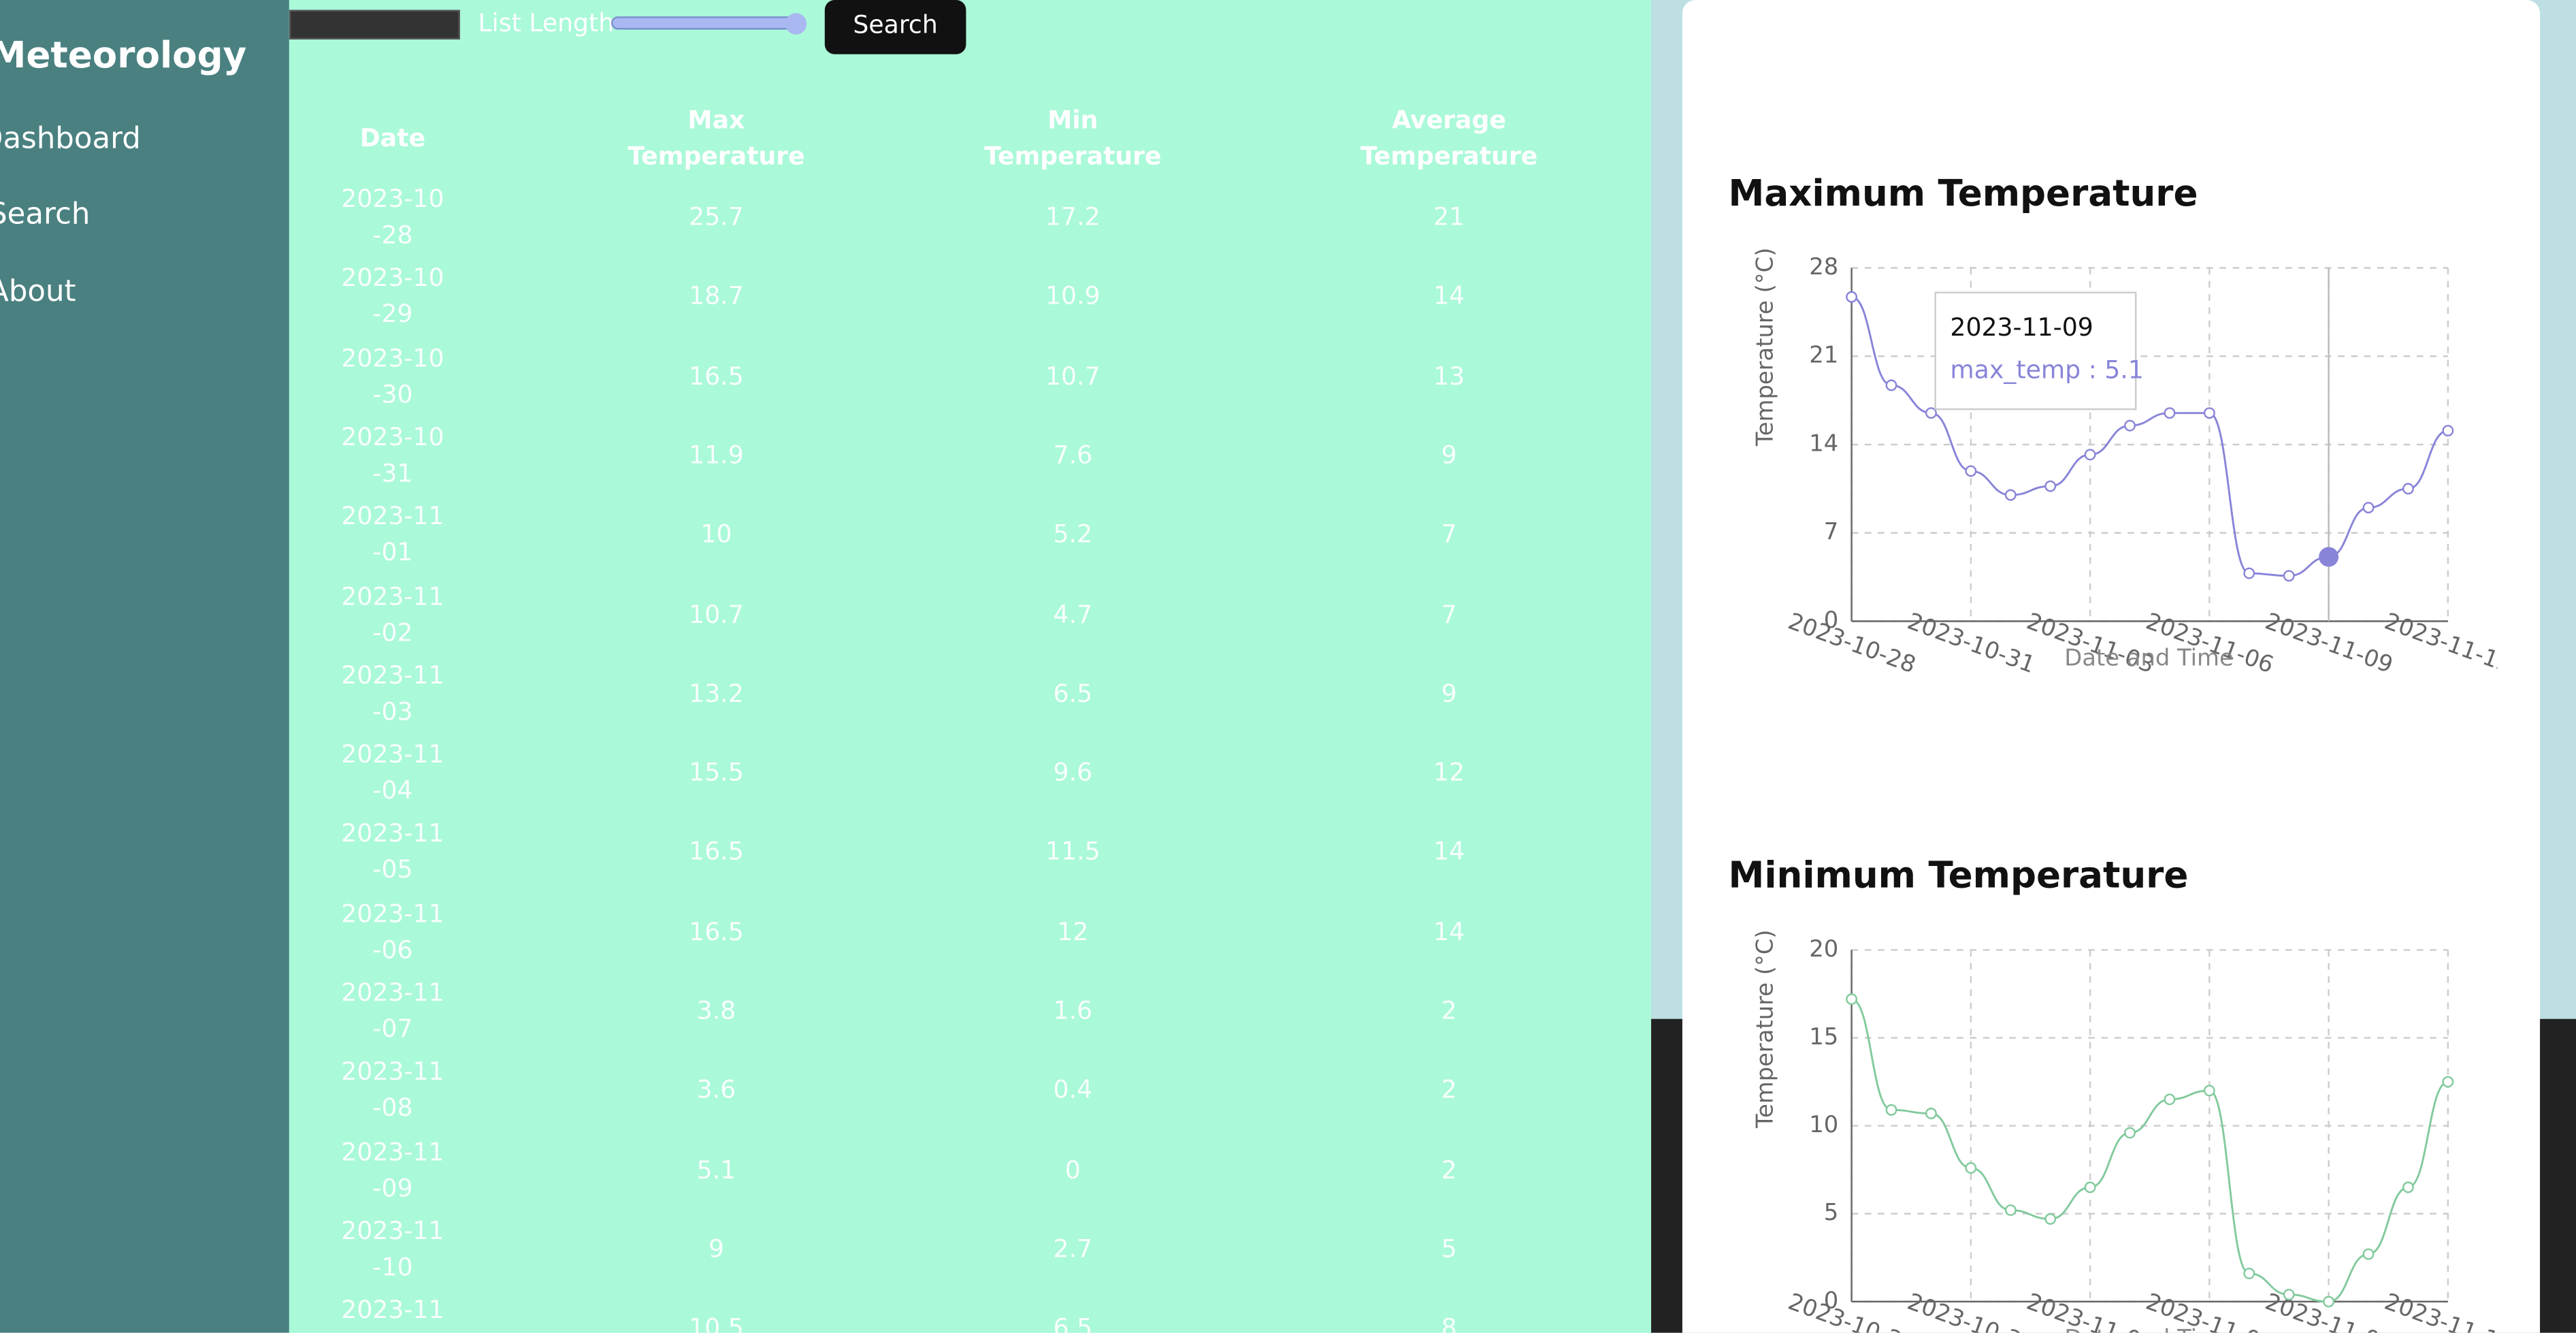 The width and height of the screenshot is (2576, 1333). What do you see at coordinates (392, 1011) in the screenshot?
I see `table-cell: 2023-11-07` at bounding box center [392, 1011].